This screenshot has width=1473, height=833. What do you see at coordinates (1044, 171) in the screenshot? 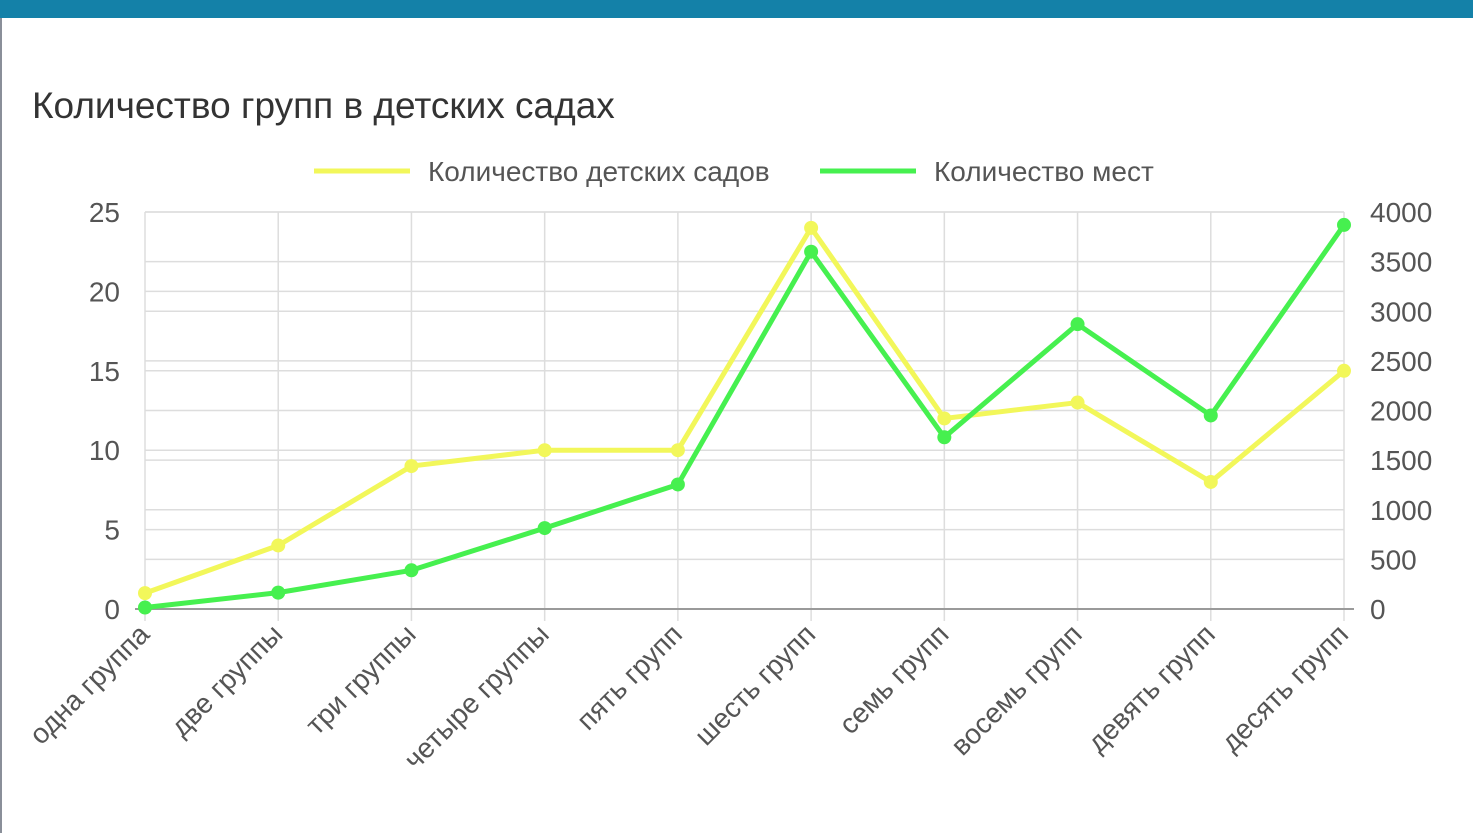
I see `legend-label: Количество мест` at bounding box center [1044, 171].